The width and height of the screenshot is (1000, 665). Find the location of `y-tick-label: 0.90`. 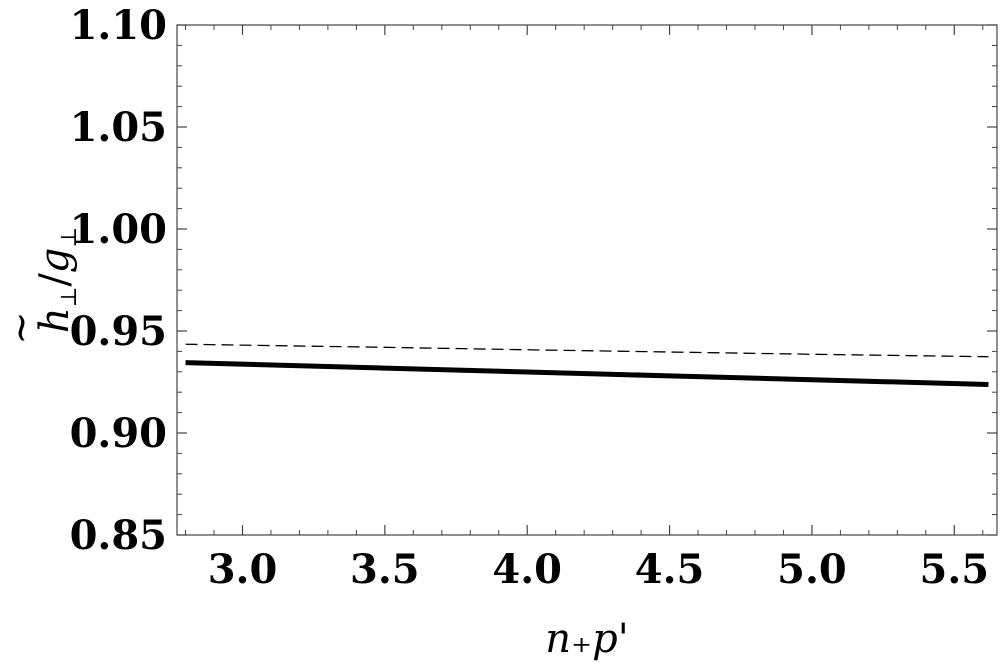

y-tick-label: 0.90 is located at coordinates (118, 433).